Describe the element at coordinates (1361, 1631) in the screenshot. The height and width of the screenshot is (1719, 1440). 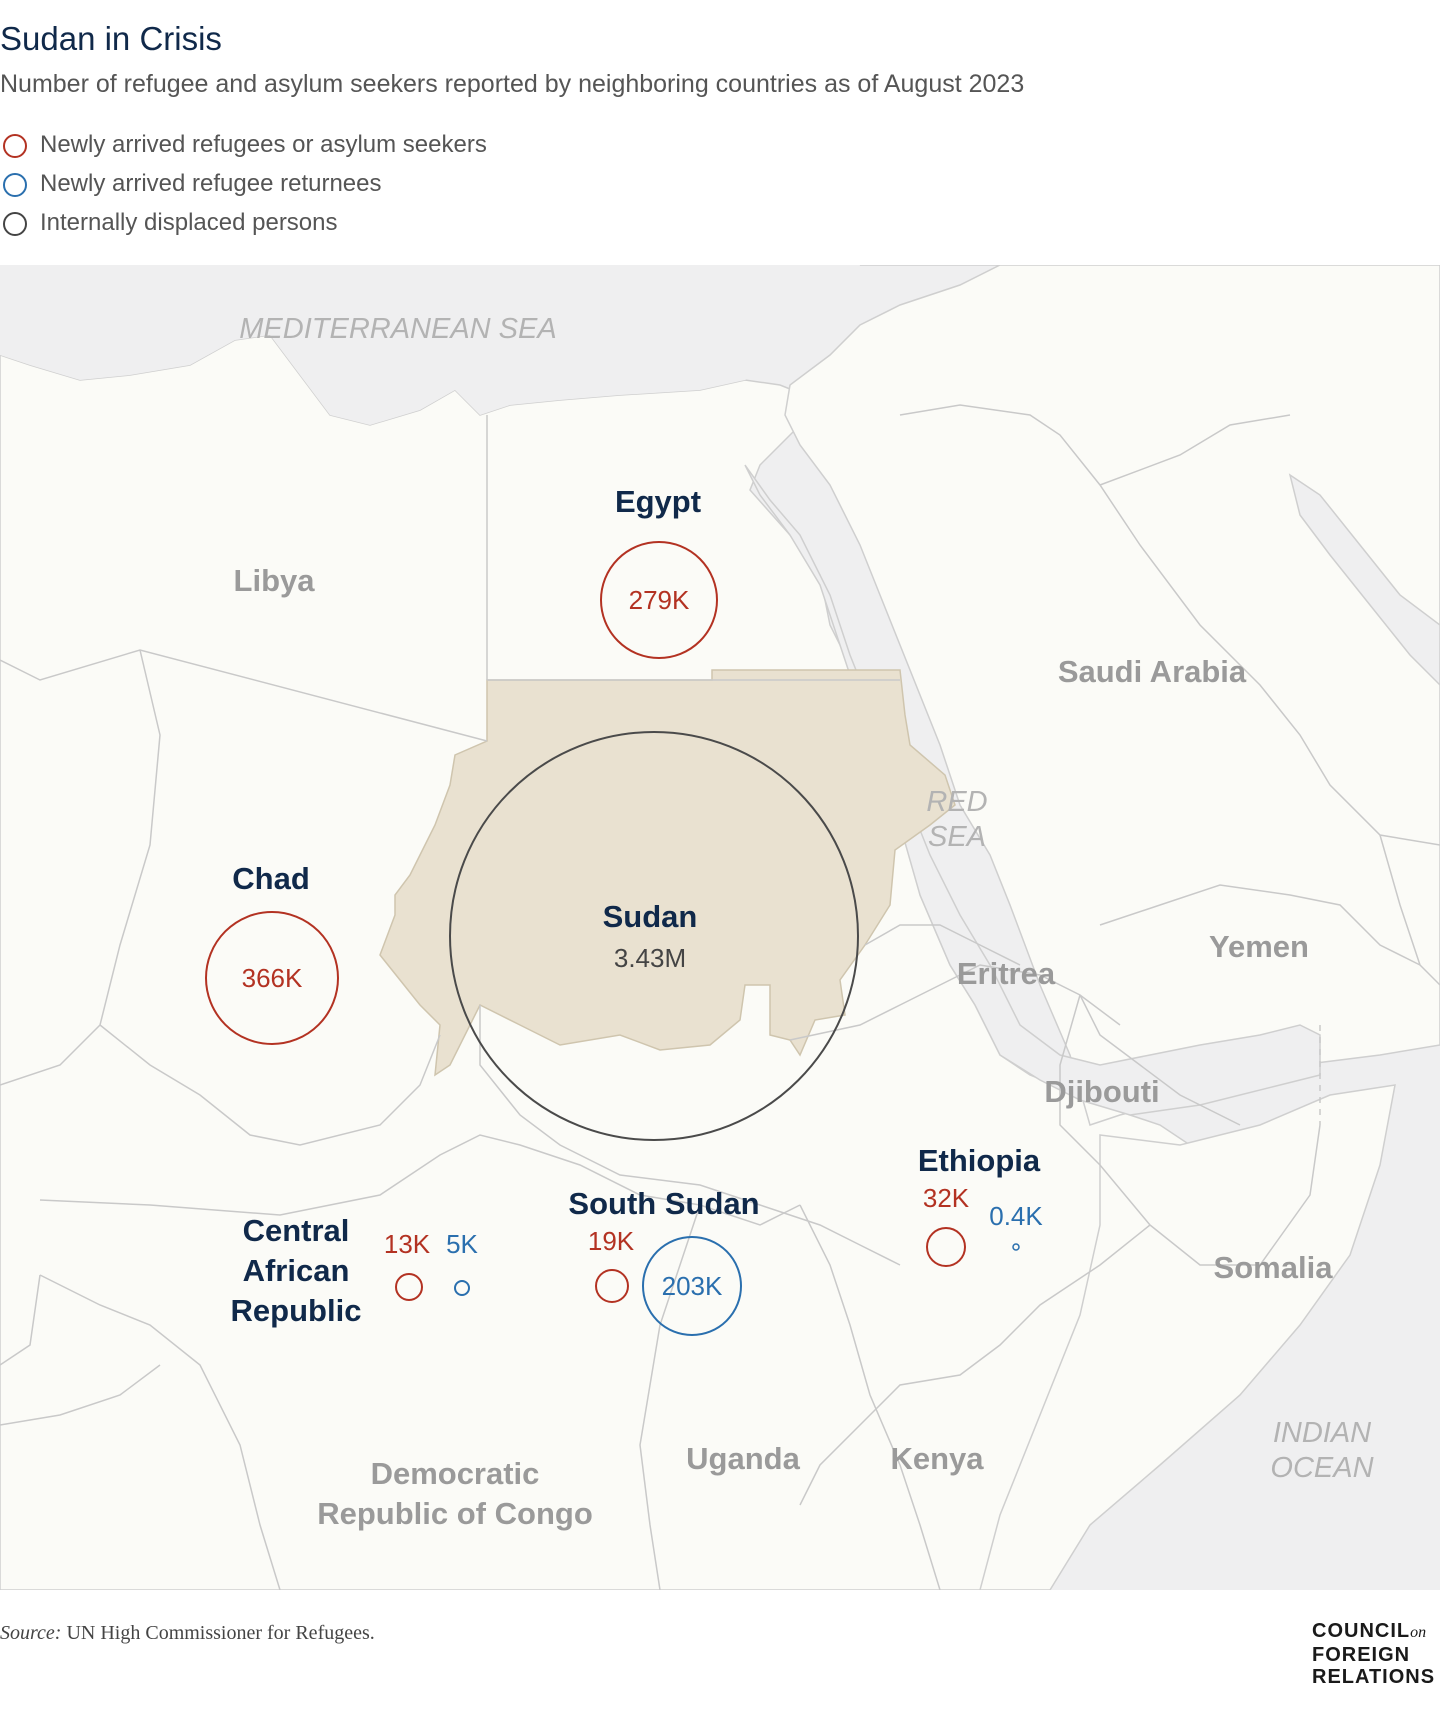
I see `logo-line1: COUNCIL` at that location.